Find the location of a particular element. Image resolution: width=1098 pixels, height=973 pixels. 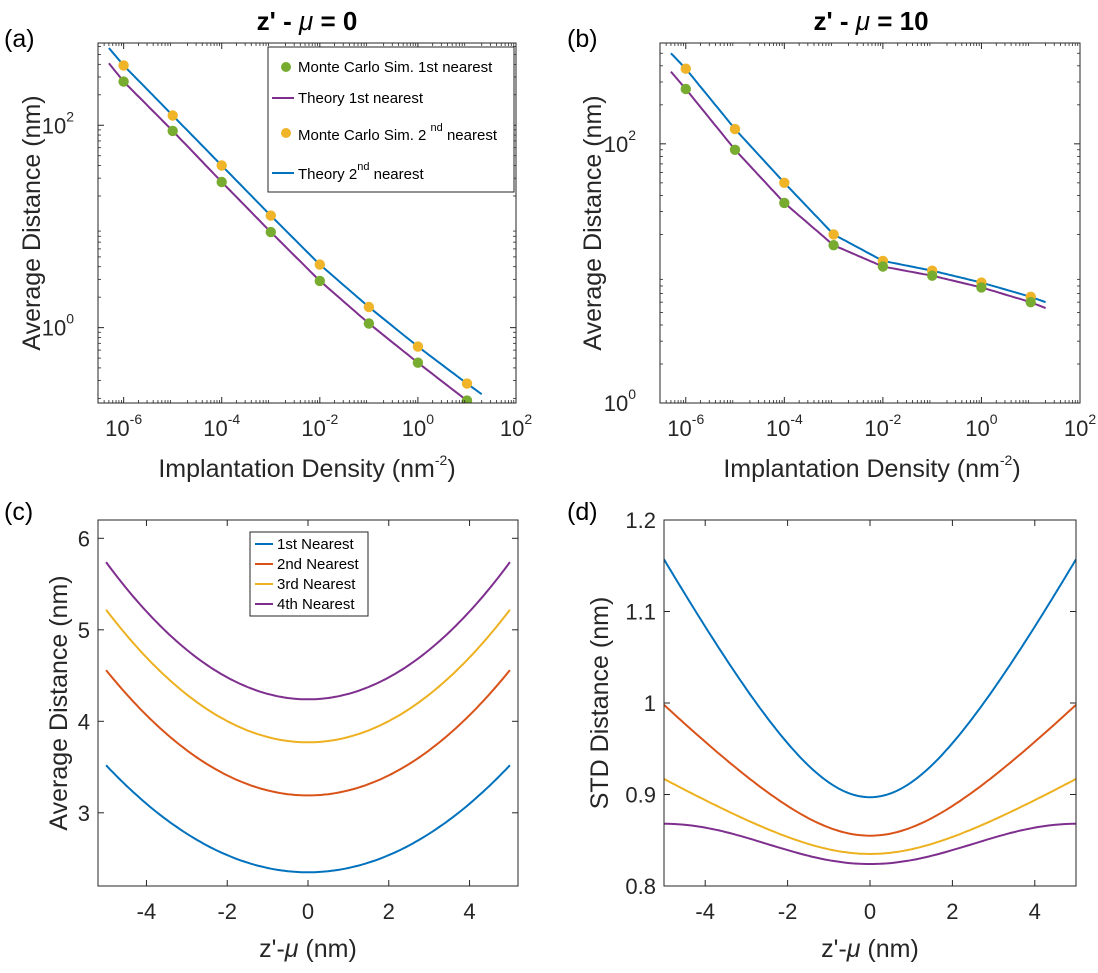

legend-mc1-label: Monte Carlo Sim. 1st nearest is located at coordinates (395, 67).